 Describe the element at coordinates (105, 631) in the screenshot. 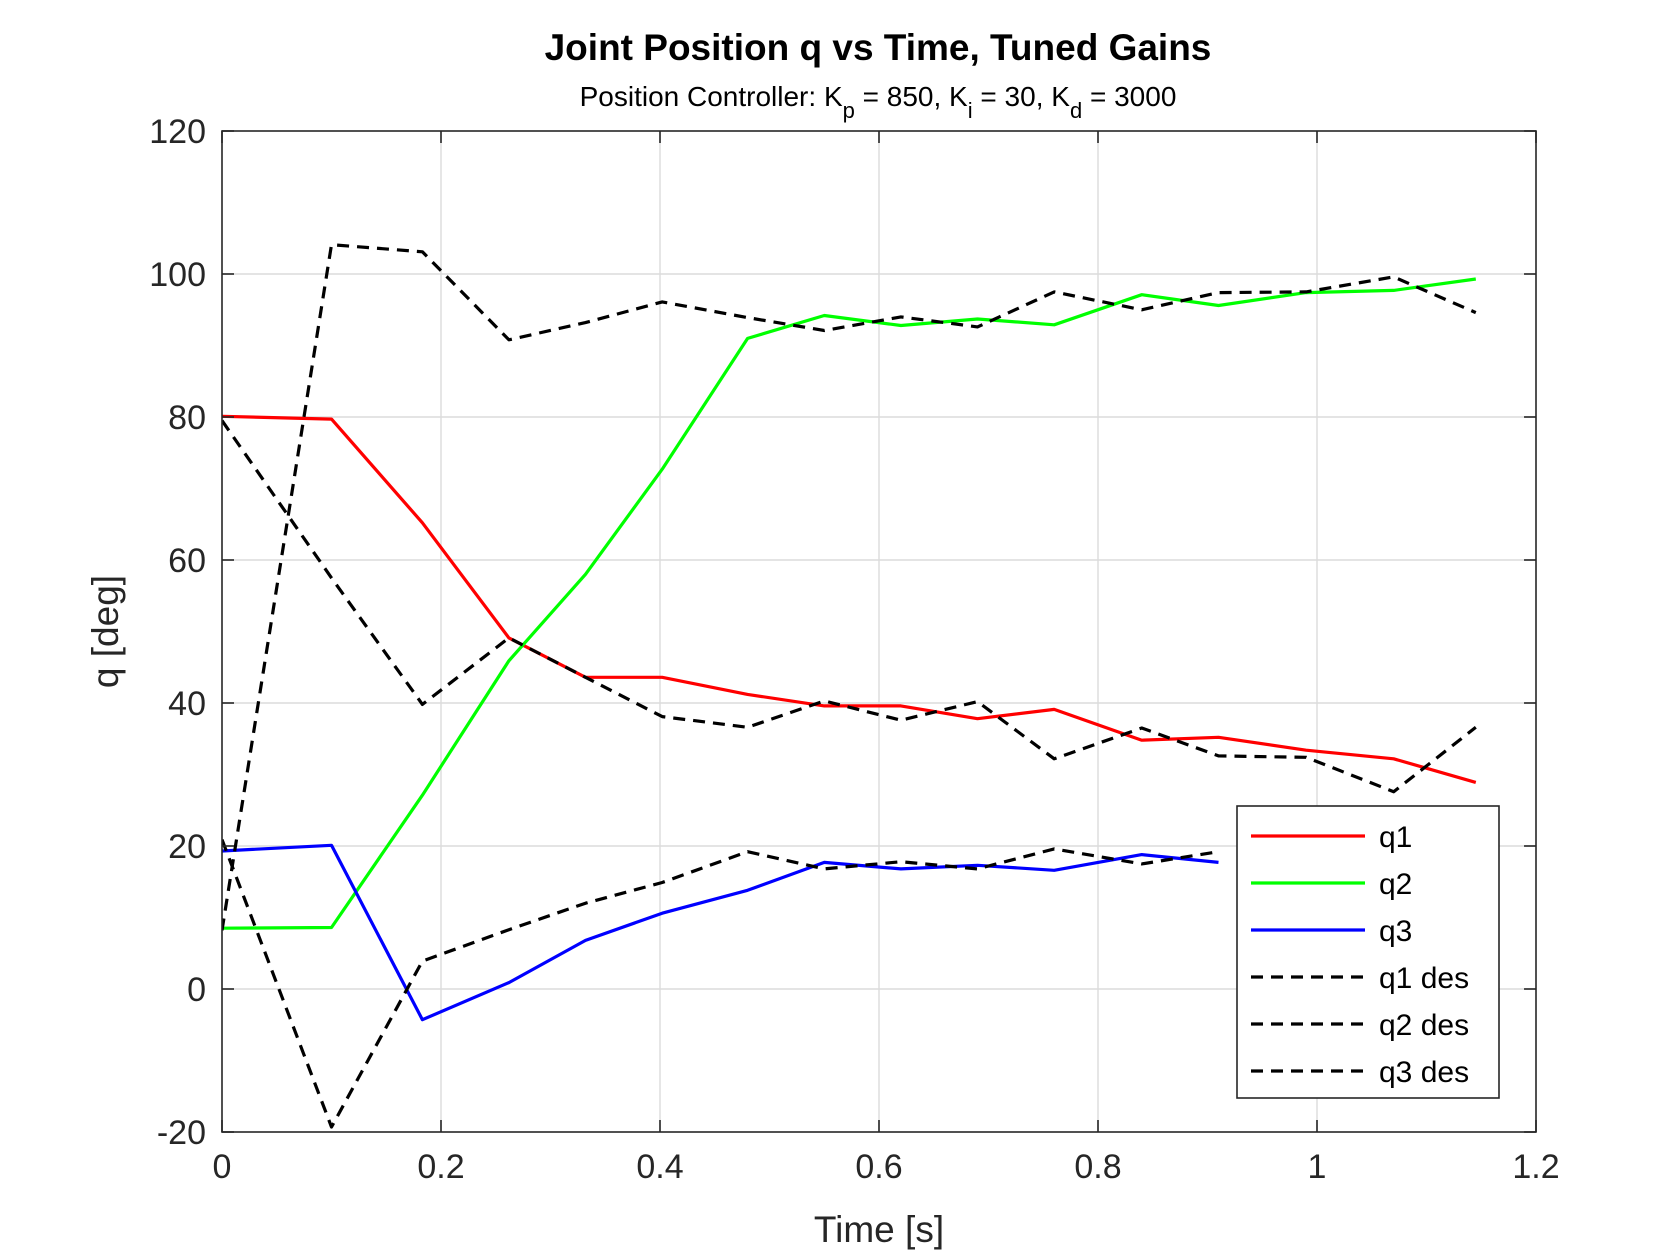

I see `y-axis-label: q [deg]` at that location.